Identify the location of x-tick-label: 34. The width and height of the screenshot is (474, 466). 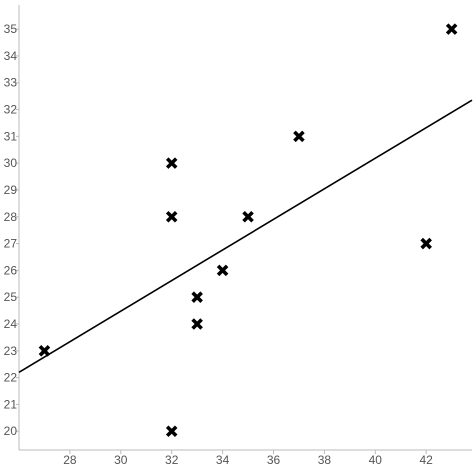
(223, 459).